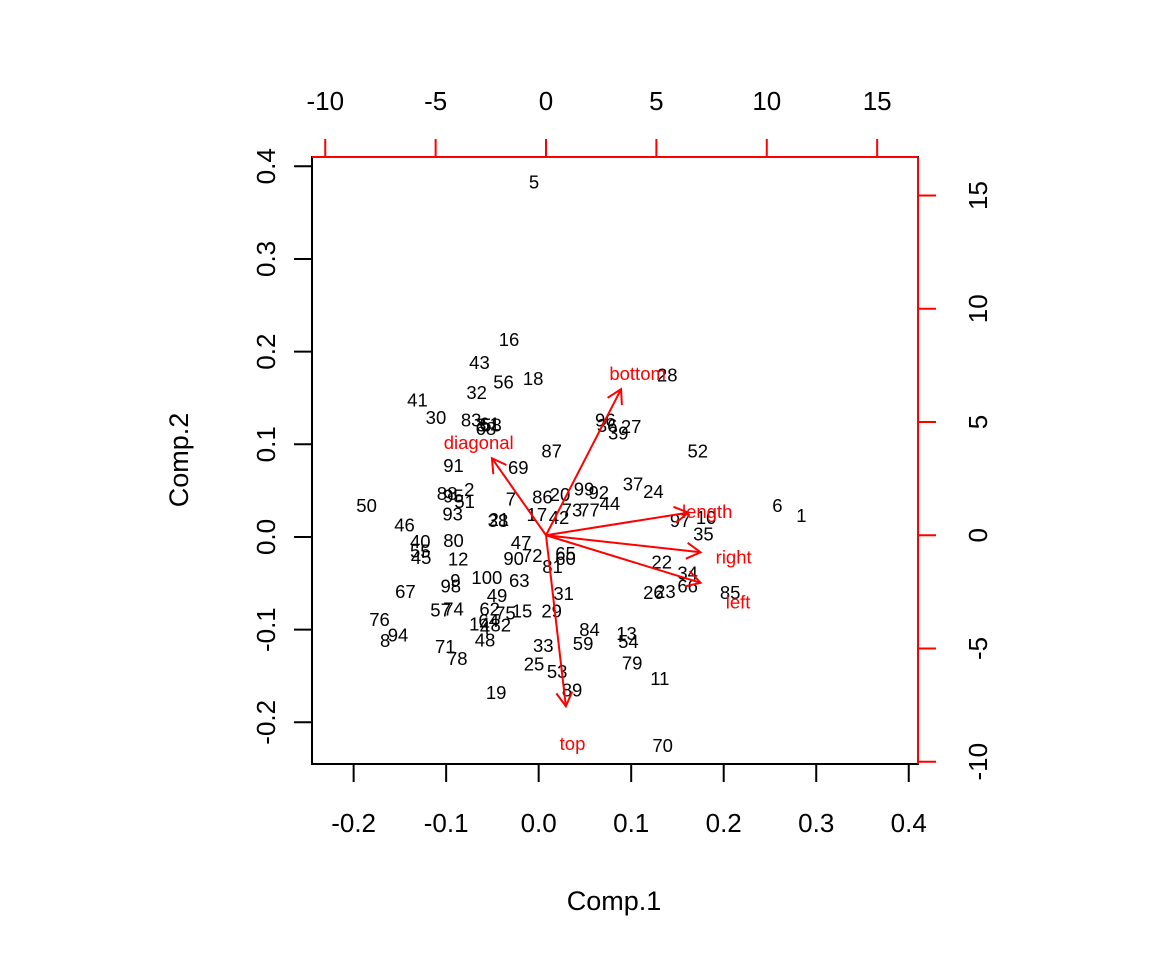 This screenshot has height=960, width=1152. What do you see at coordinates (420, 541) in the screenshot?
I see `point-label: 40` at bounding box center [420, 541].